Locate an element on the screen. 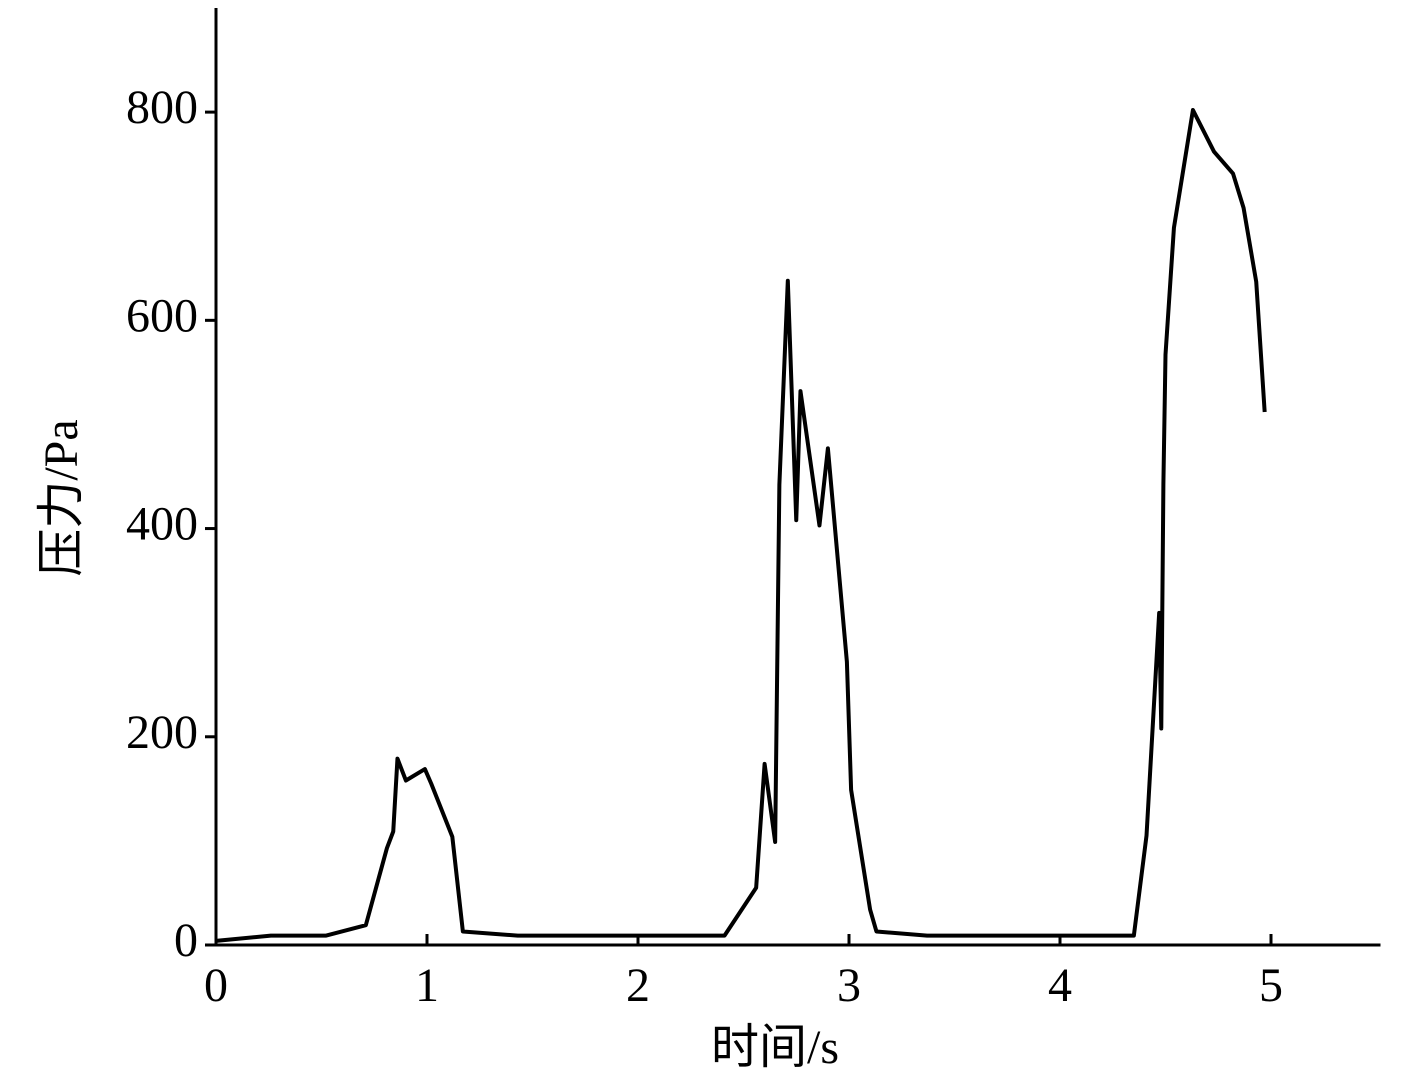 This screenshot has height=1083, width=1417. y-tick-label: 800 is located at coordinates (162, 107).